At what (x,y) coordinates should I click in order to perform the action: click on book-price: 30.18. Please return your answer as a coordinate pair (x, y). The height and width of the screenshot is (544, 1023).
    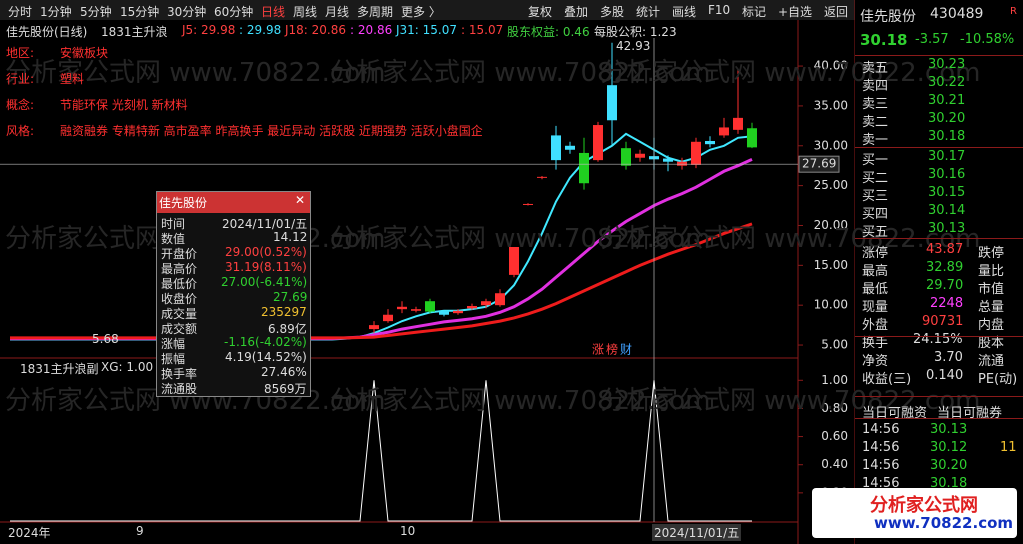
    Looking at the image, I should click on (947, 136).